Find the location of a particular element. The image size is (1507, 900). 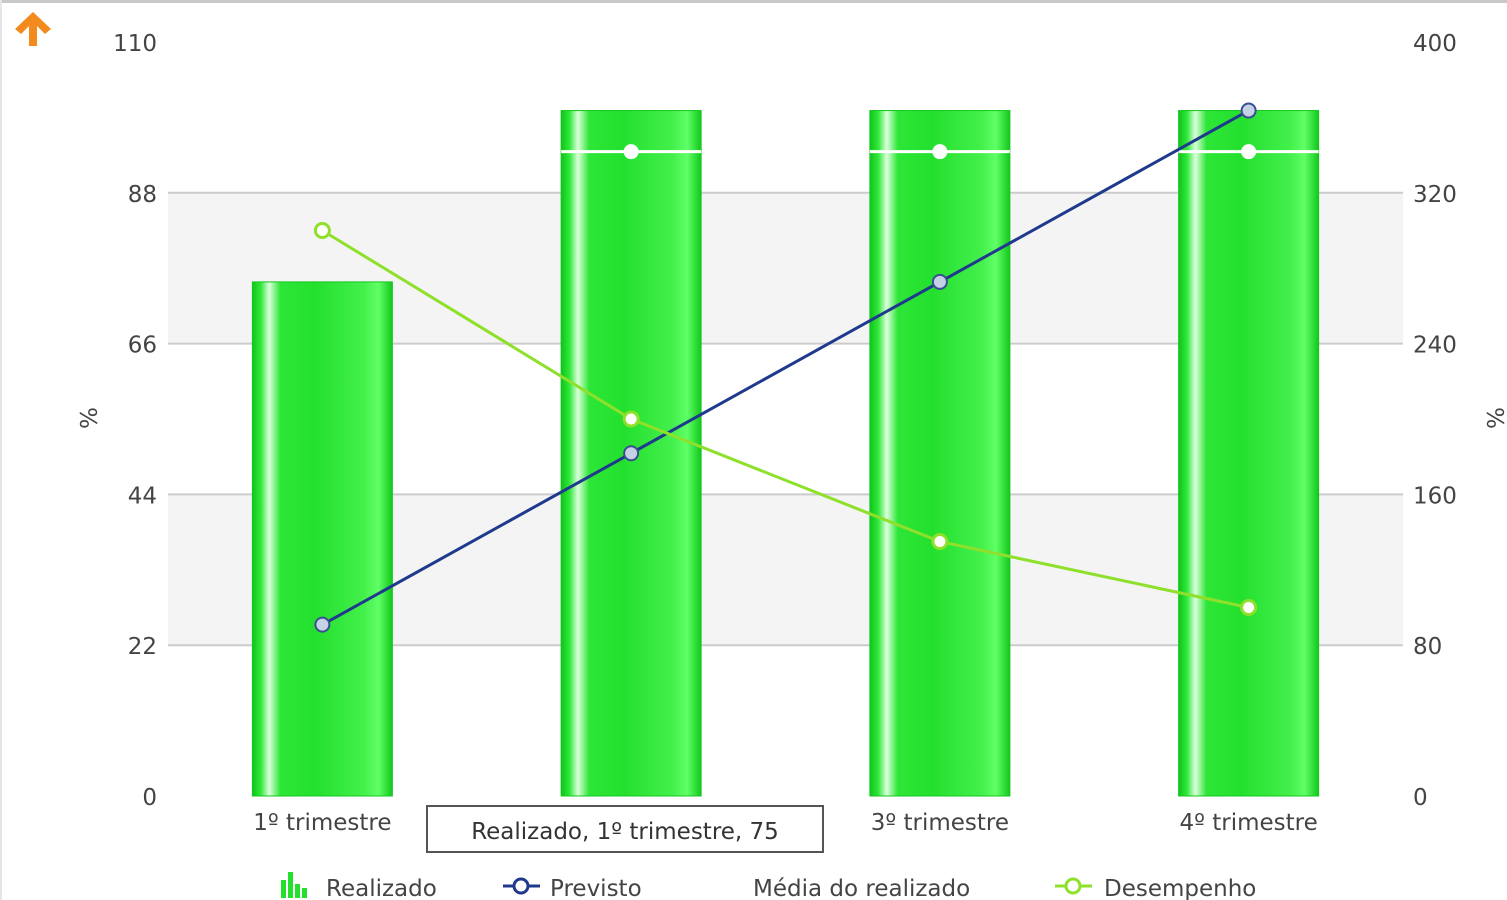

right-tick-label: 160 is located at coordinates (1435, 496).